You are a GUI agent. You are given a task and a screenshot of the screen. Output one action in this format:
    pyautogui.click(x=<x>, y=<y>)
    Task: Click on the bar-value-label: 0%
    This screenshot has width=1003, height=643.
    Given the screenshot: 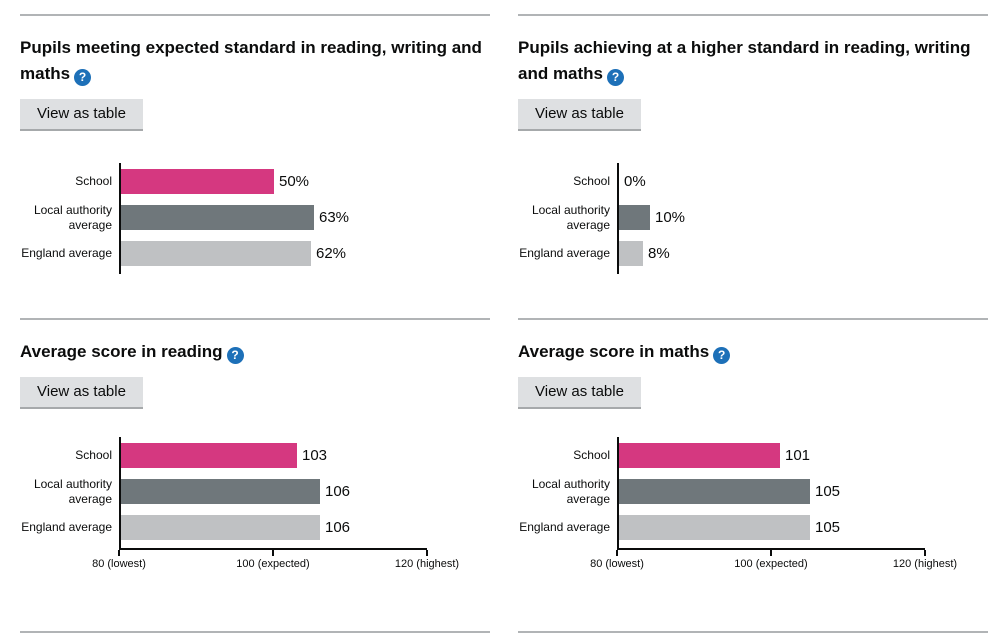 What is the action you would take?
    pyautogui.click(x=635, y=181)
    